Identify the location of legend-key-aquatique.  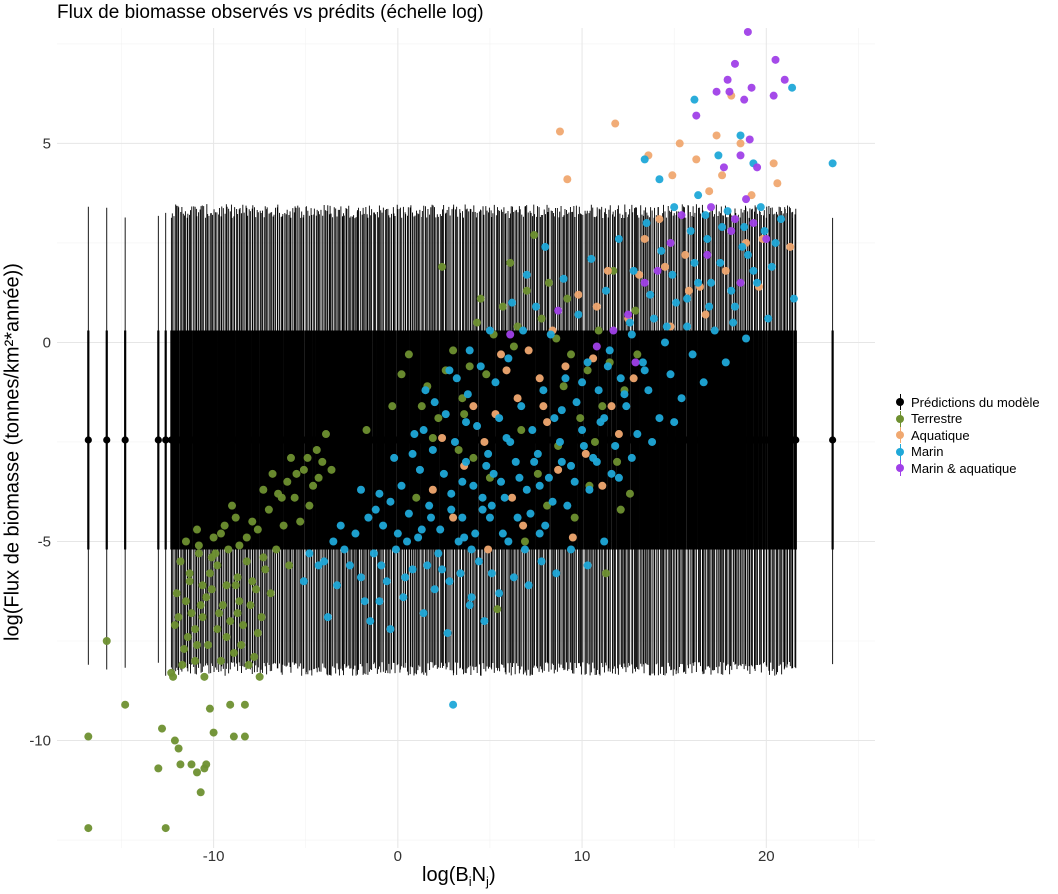
(900, 435).